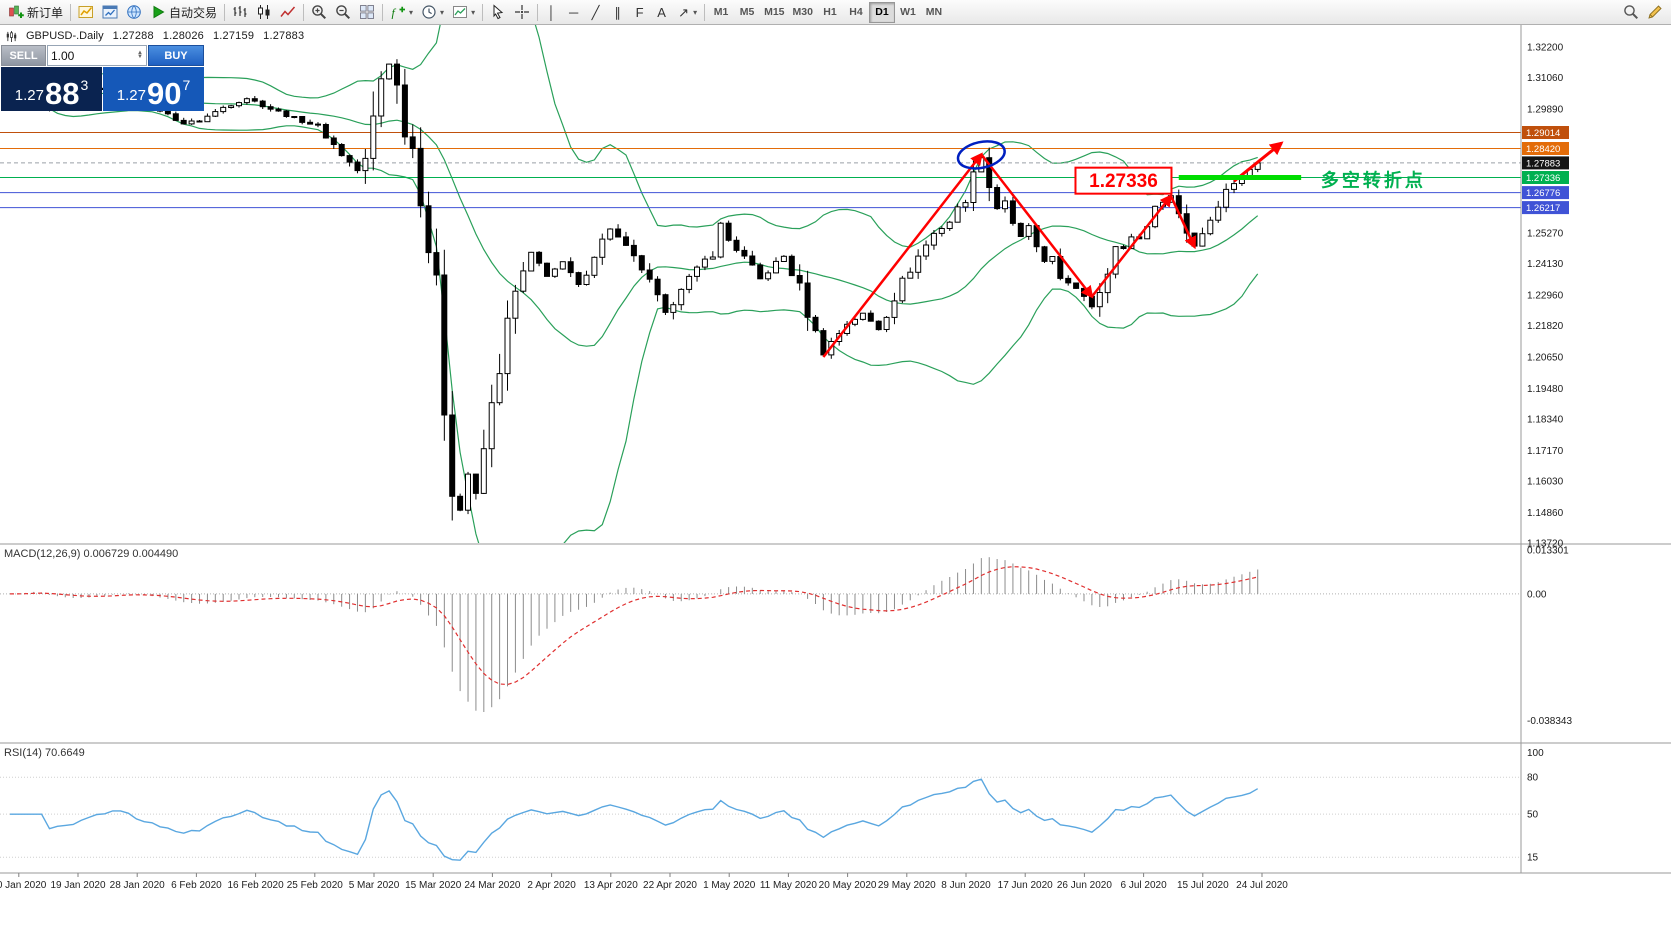  I want to click on forecast-arrow, so click(1258, 162).